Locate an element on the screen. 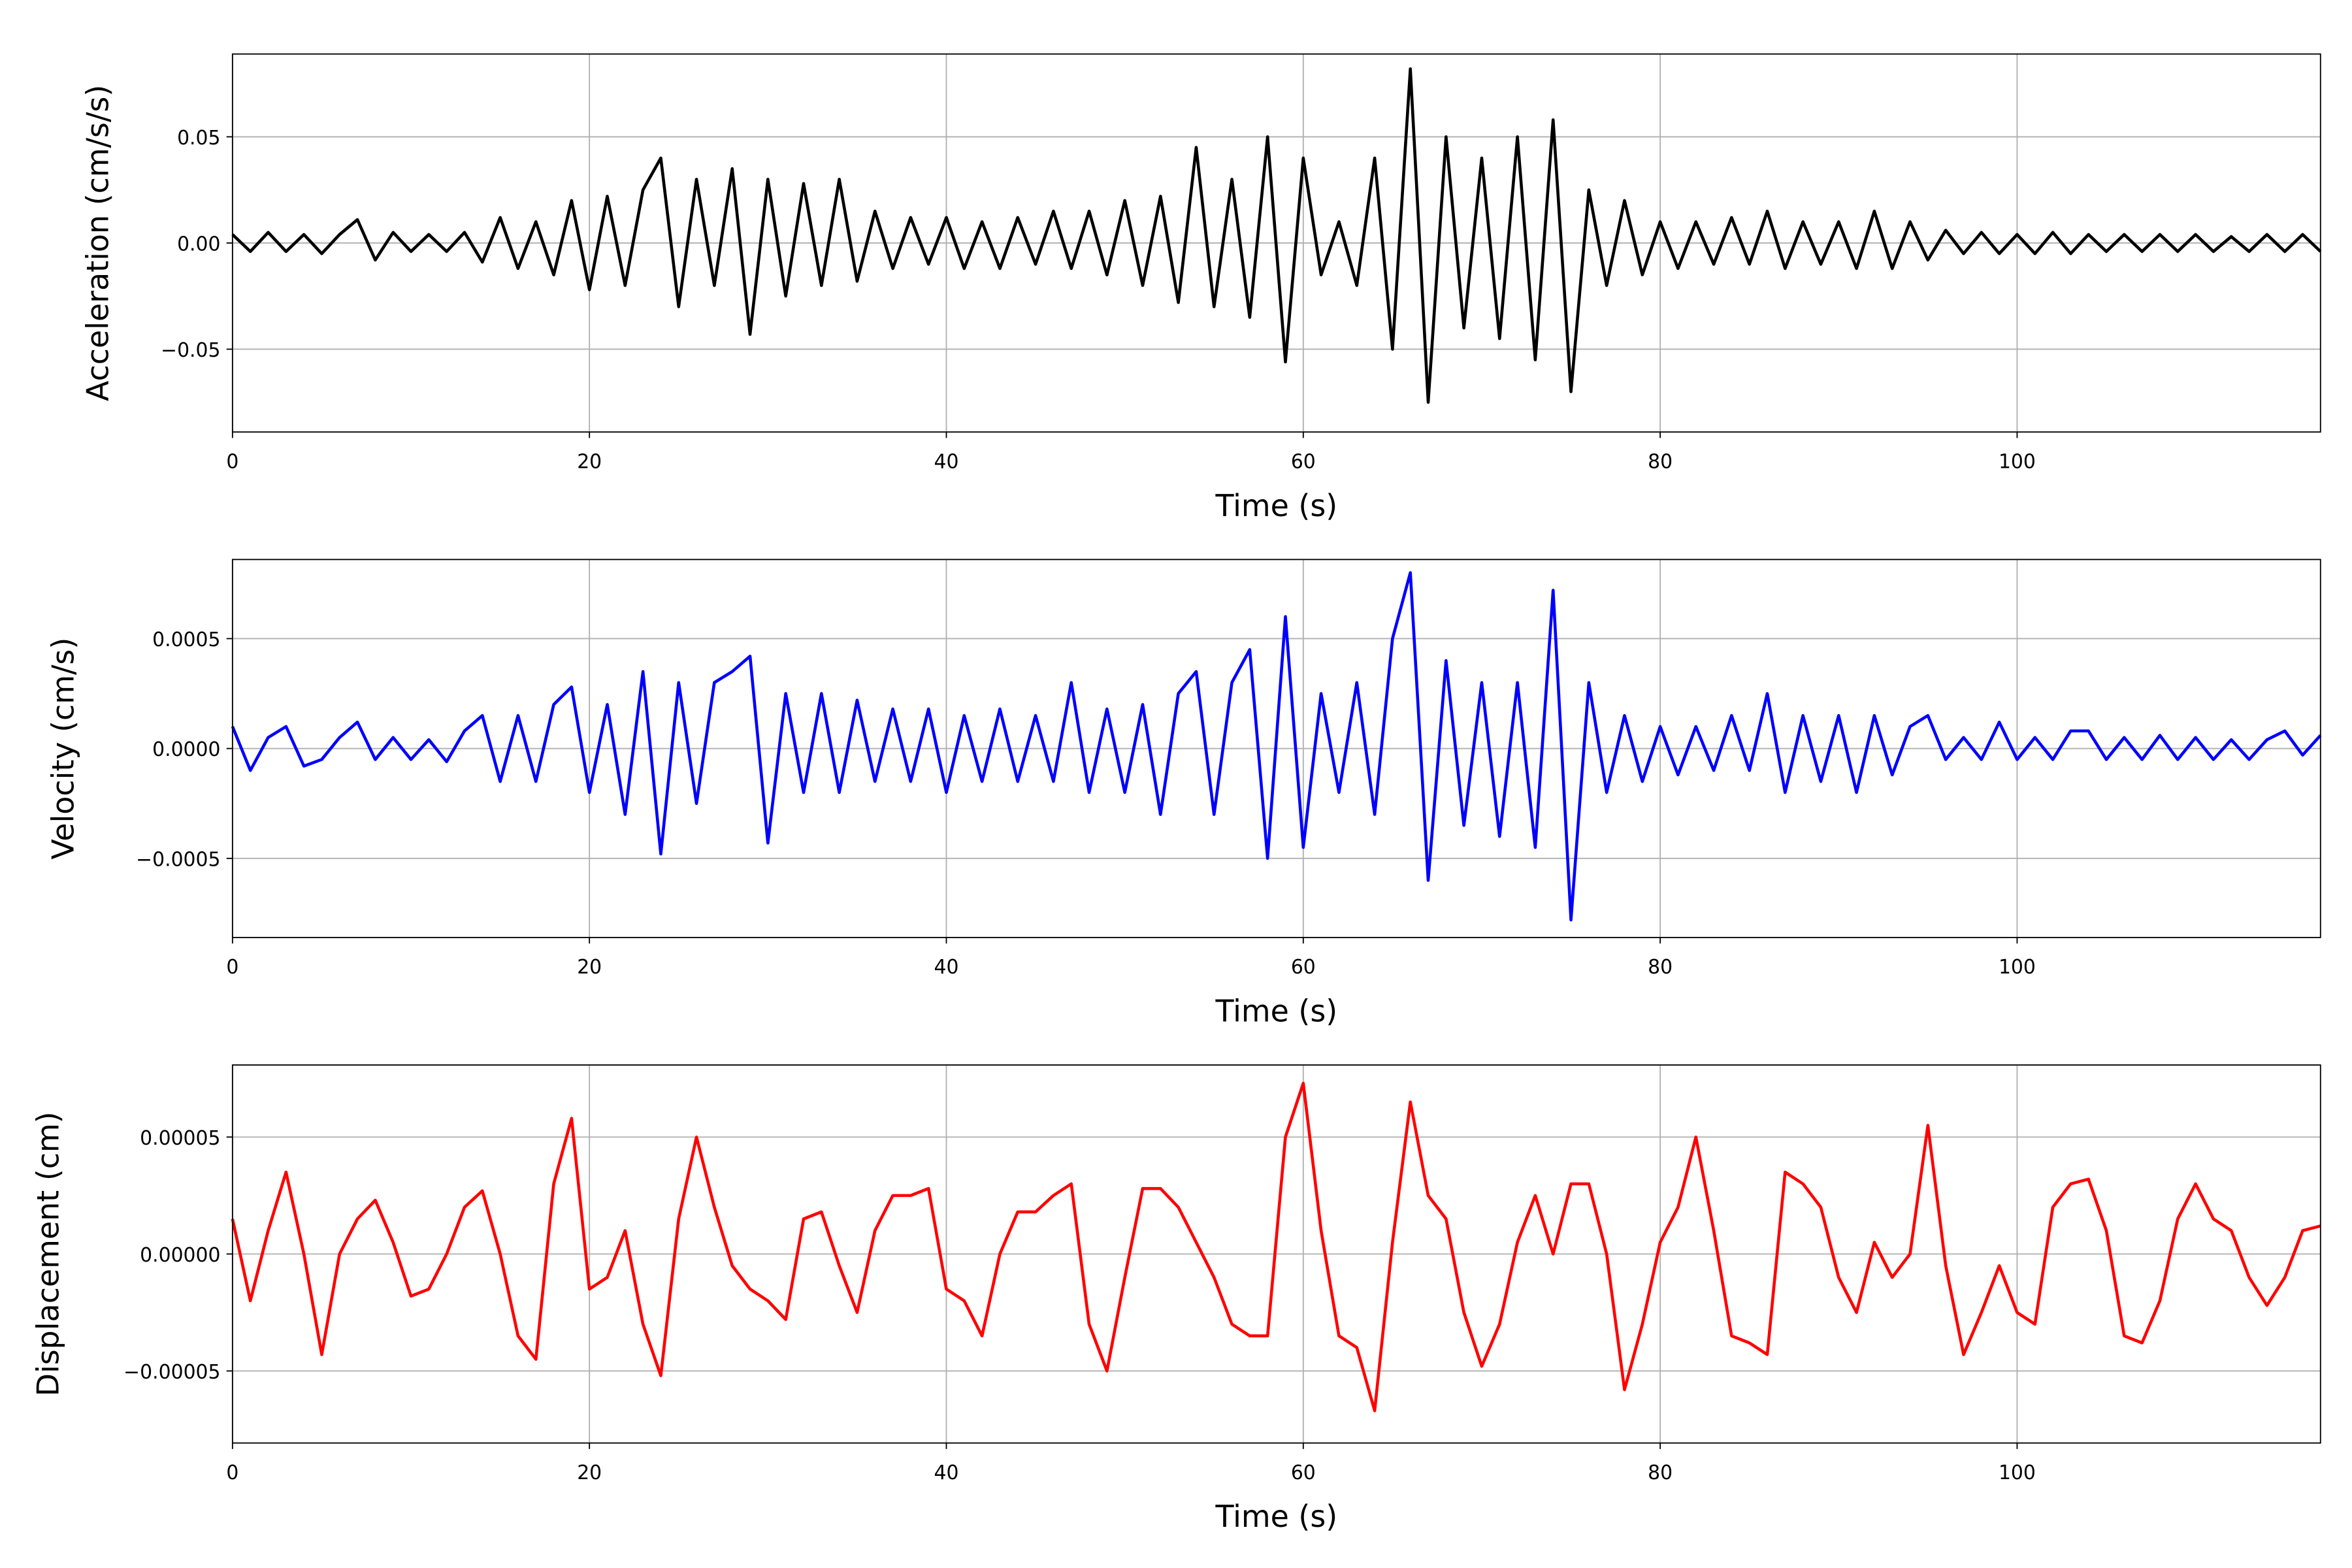 Image resolution: width=2352 pixels, height=1568 pixels. y-axis-label: Velocity (cm/s) is located at coordinates (63, 749).